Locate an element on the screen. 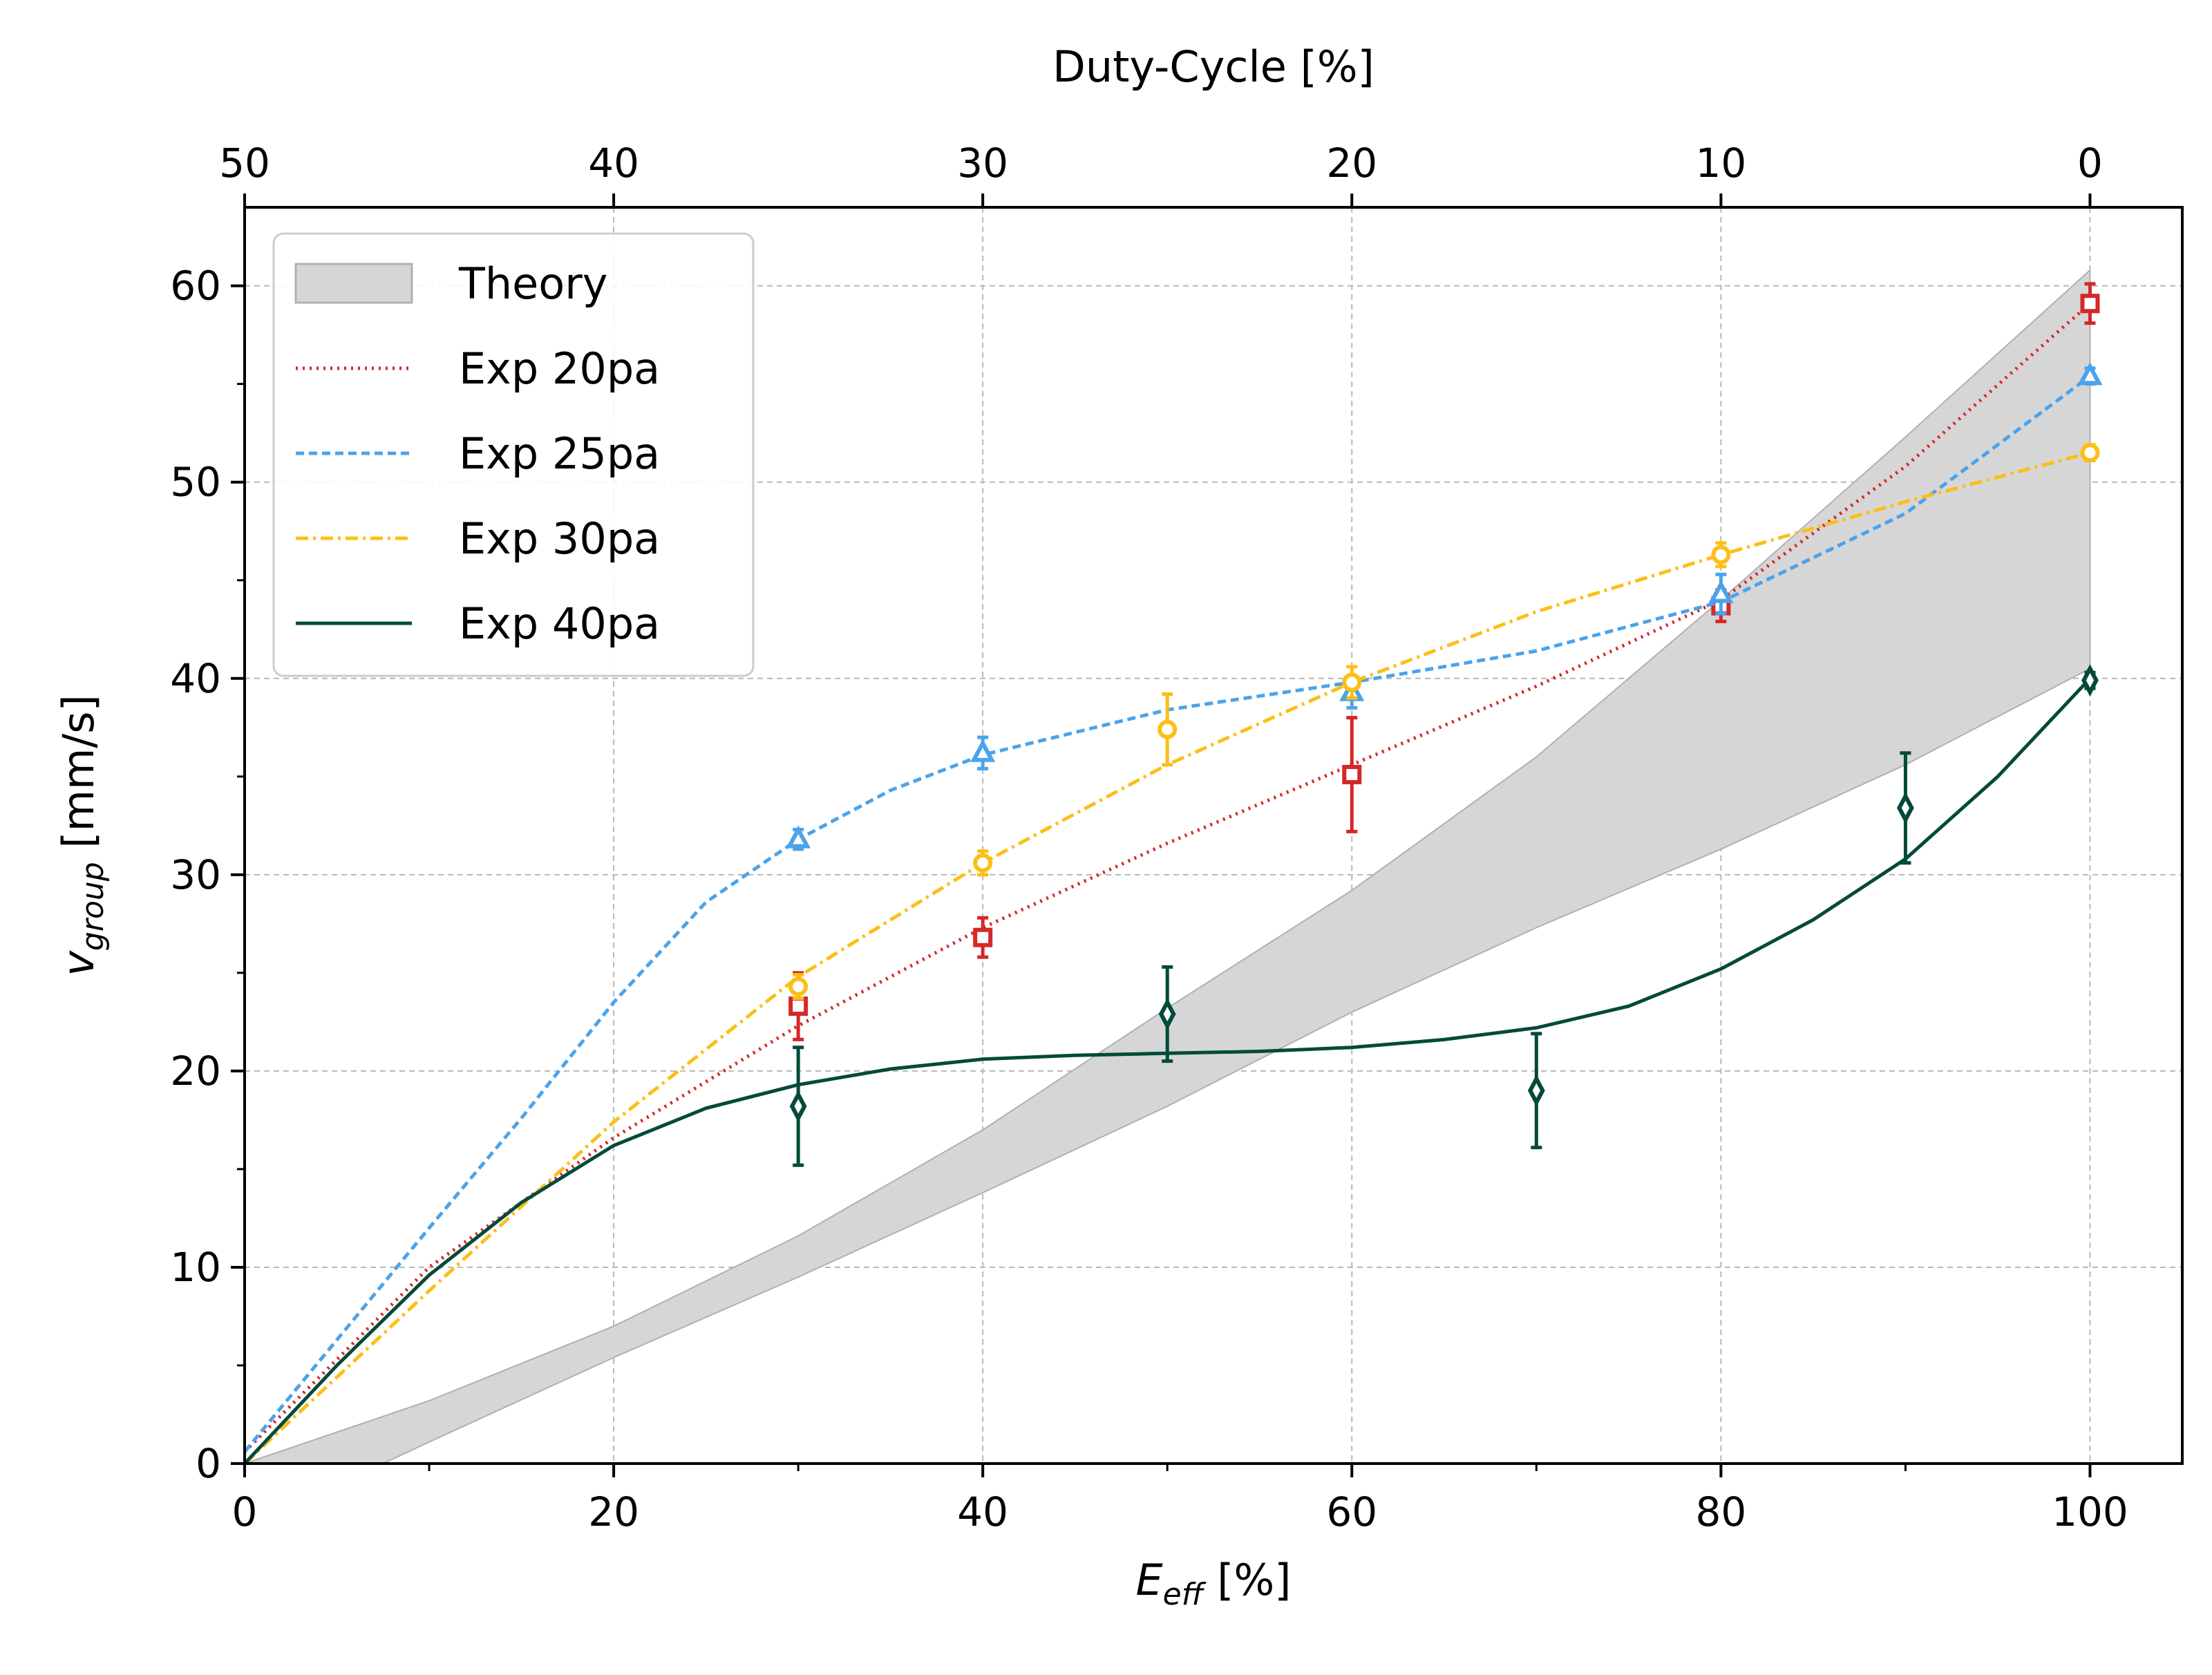  x-tick-label: 0 is located at coordinates (245, 1511).